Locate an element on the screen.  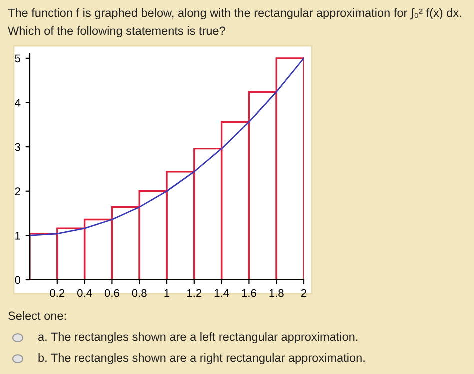
text: b. The rectangles shown are a right rectangular approximation. is located at coordinates (201, 359).